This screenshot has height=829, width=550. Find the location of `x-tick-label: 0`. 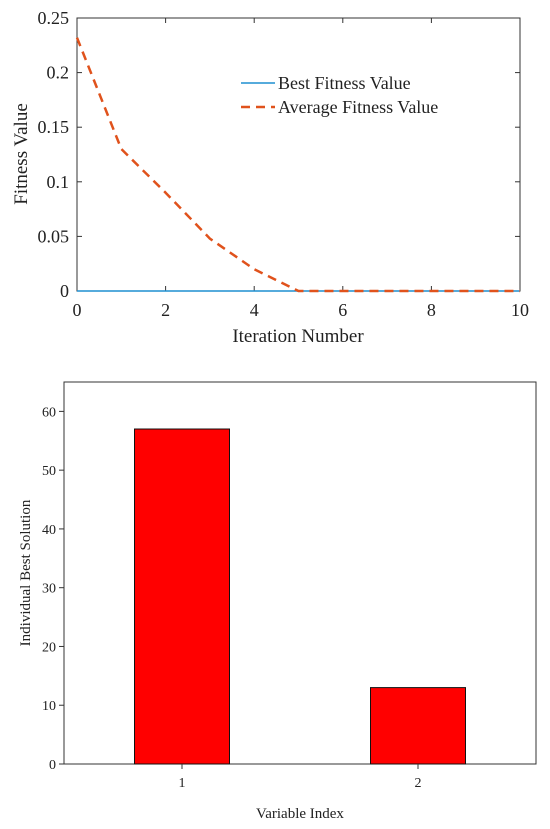

x-tick-label: 0 is located at coordinates (77, 310).